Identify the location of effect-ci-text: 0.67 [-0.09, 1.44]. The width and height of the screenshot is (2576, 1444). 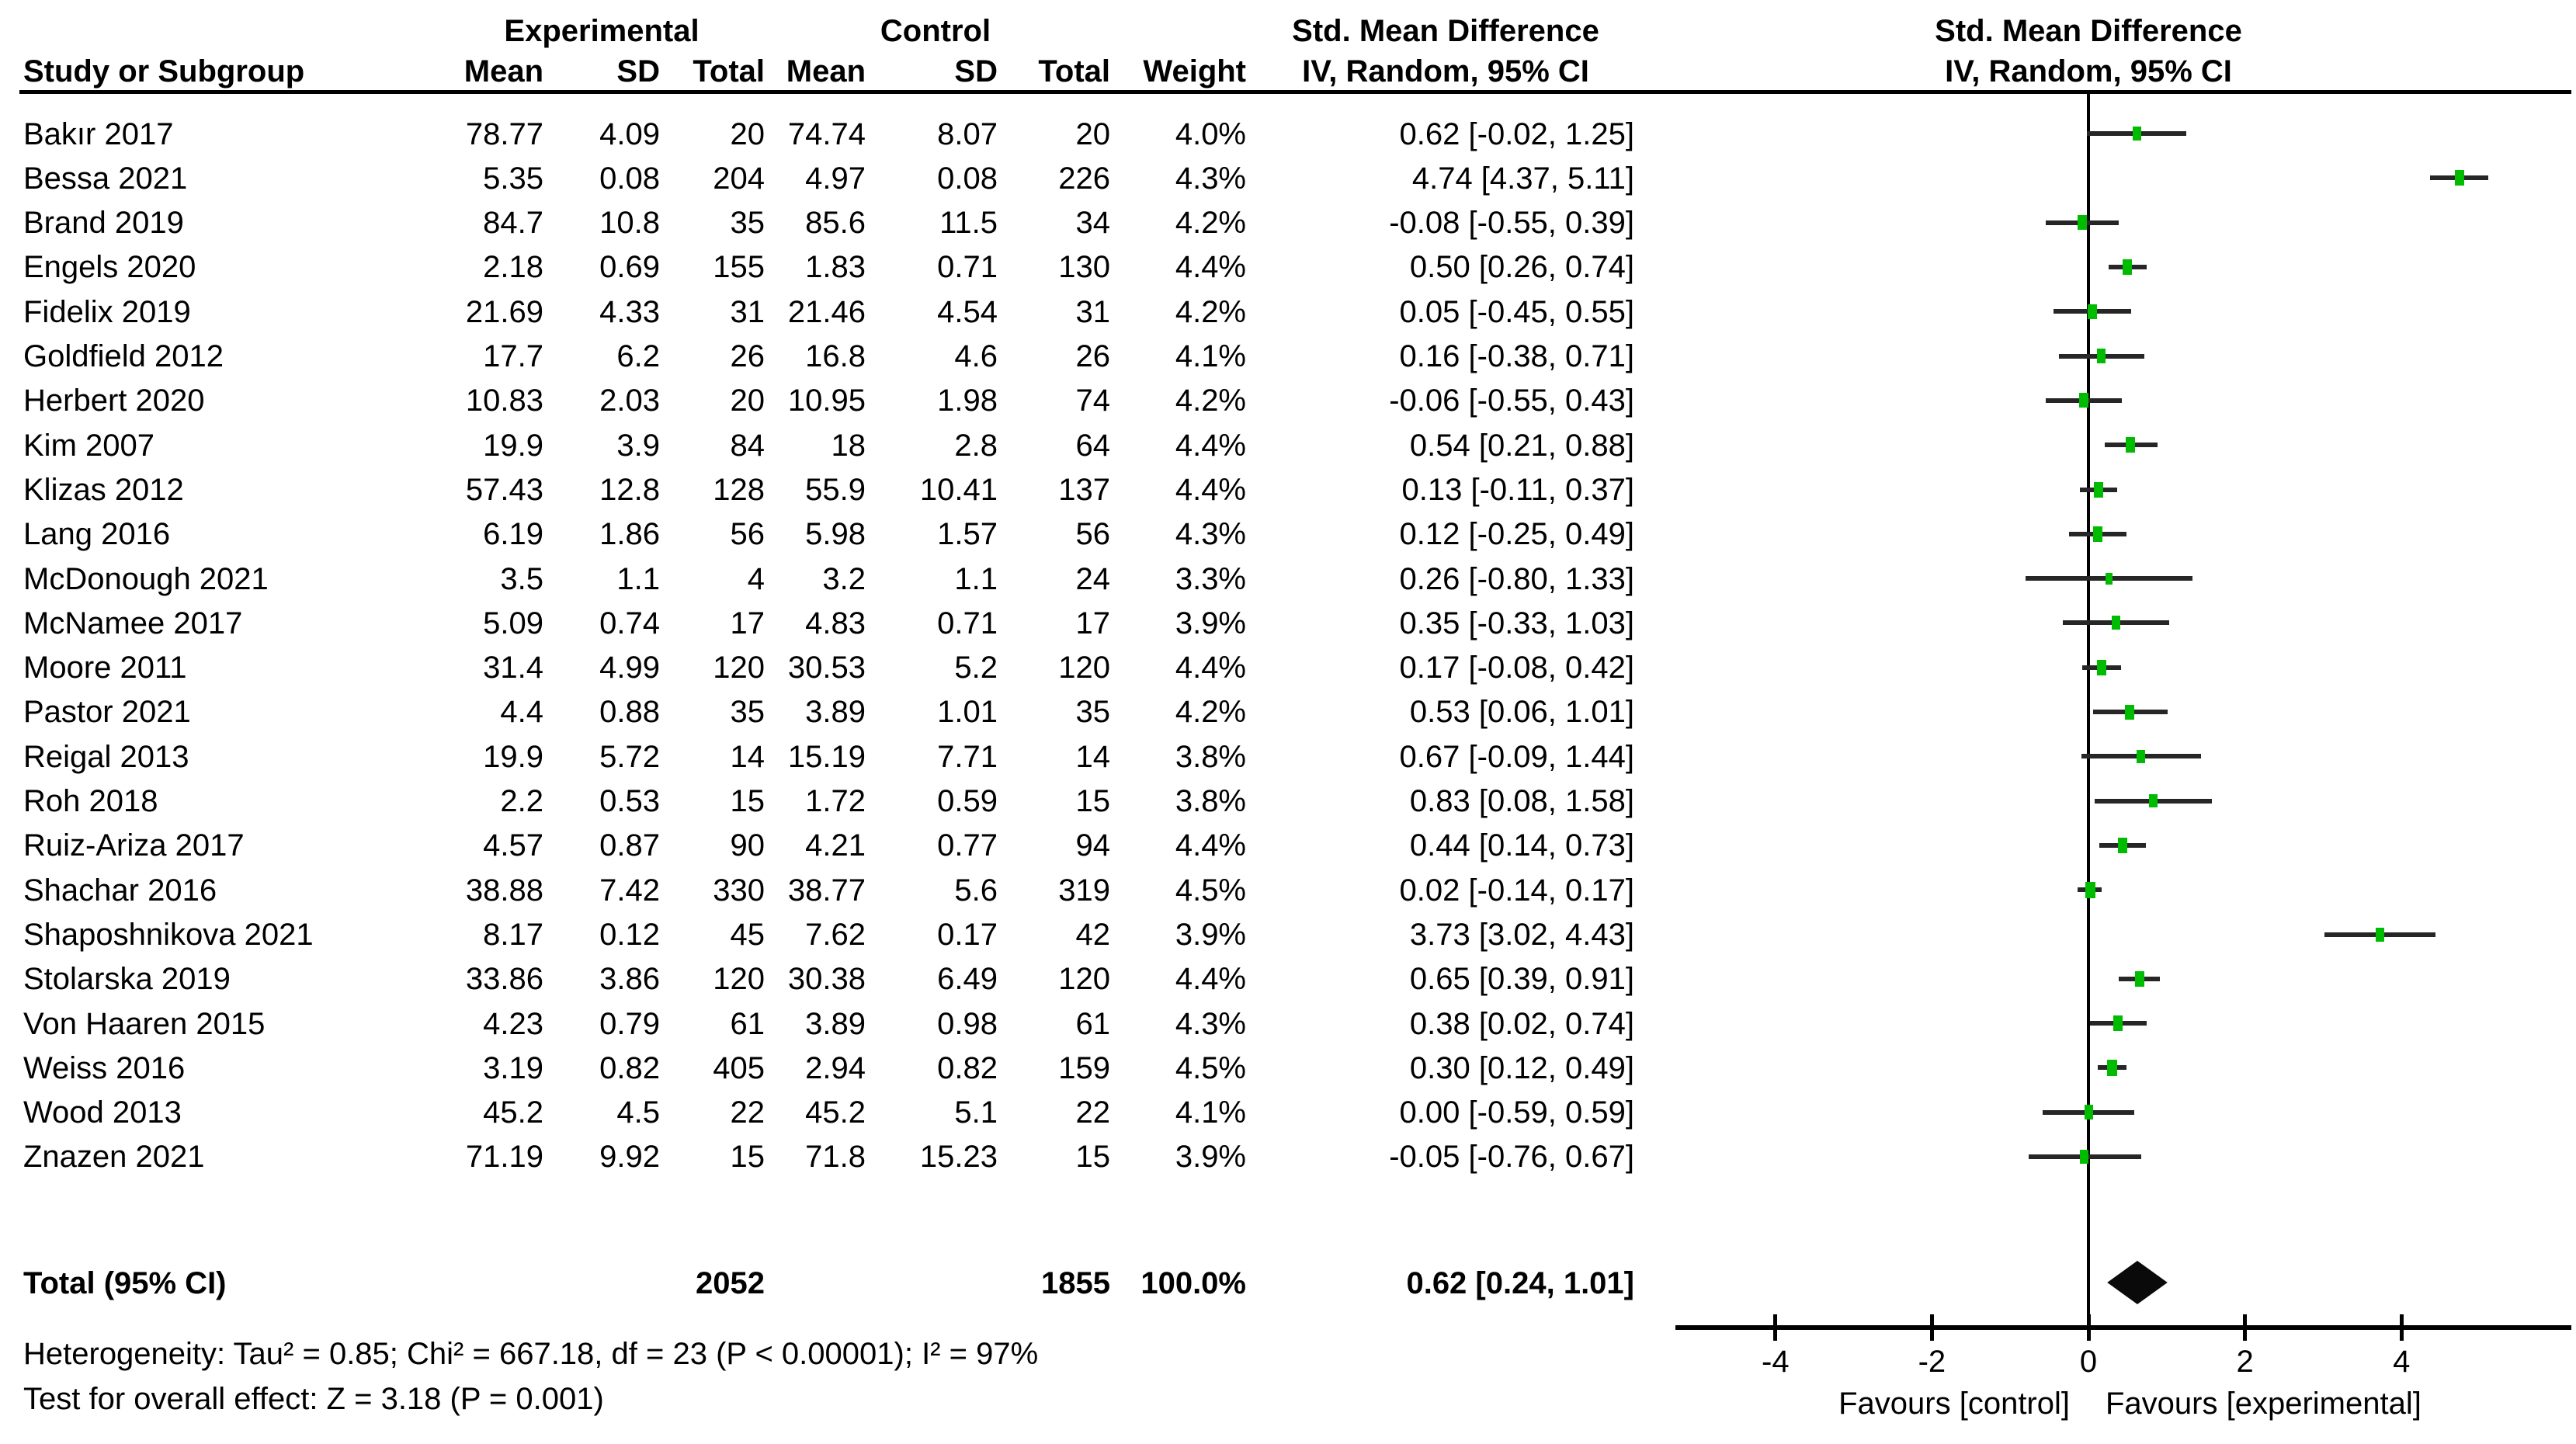
(1516, 756).